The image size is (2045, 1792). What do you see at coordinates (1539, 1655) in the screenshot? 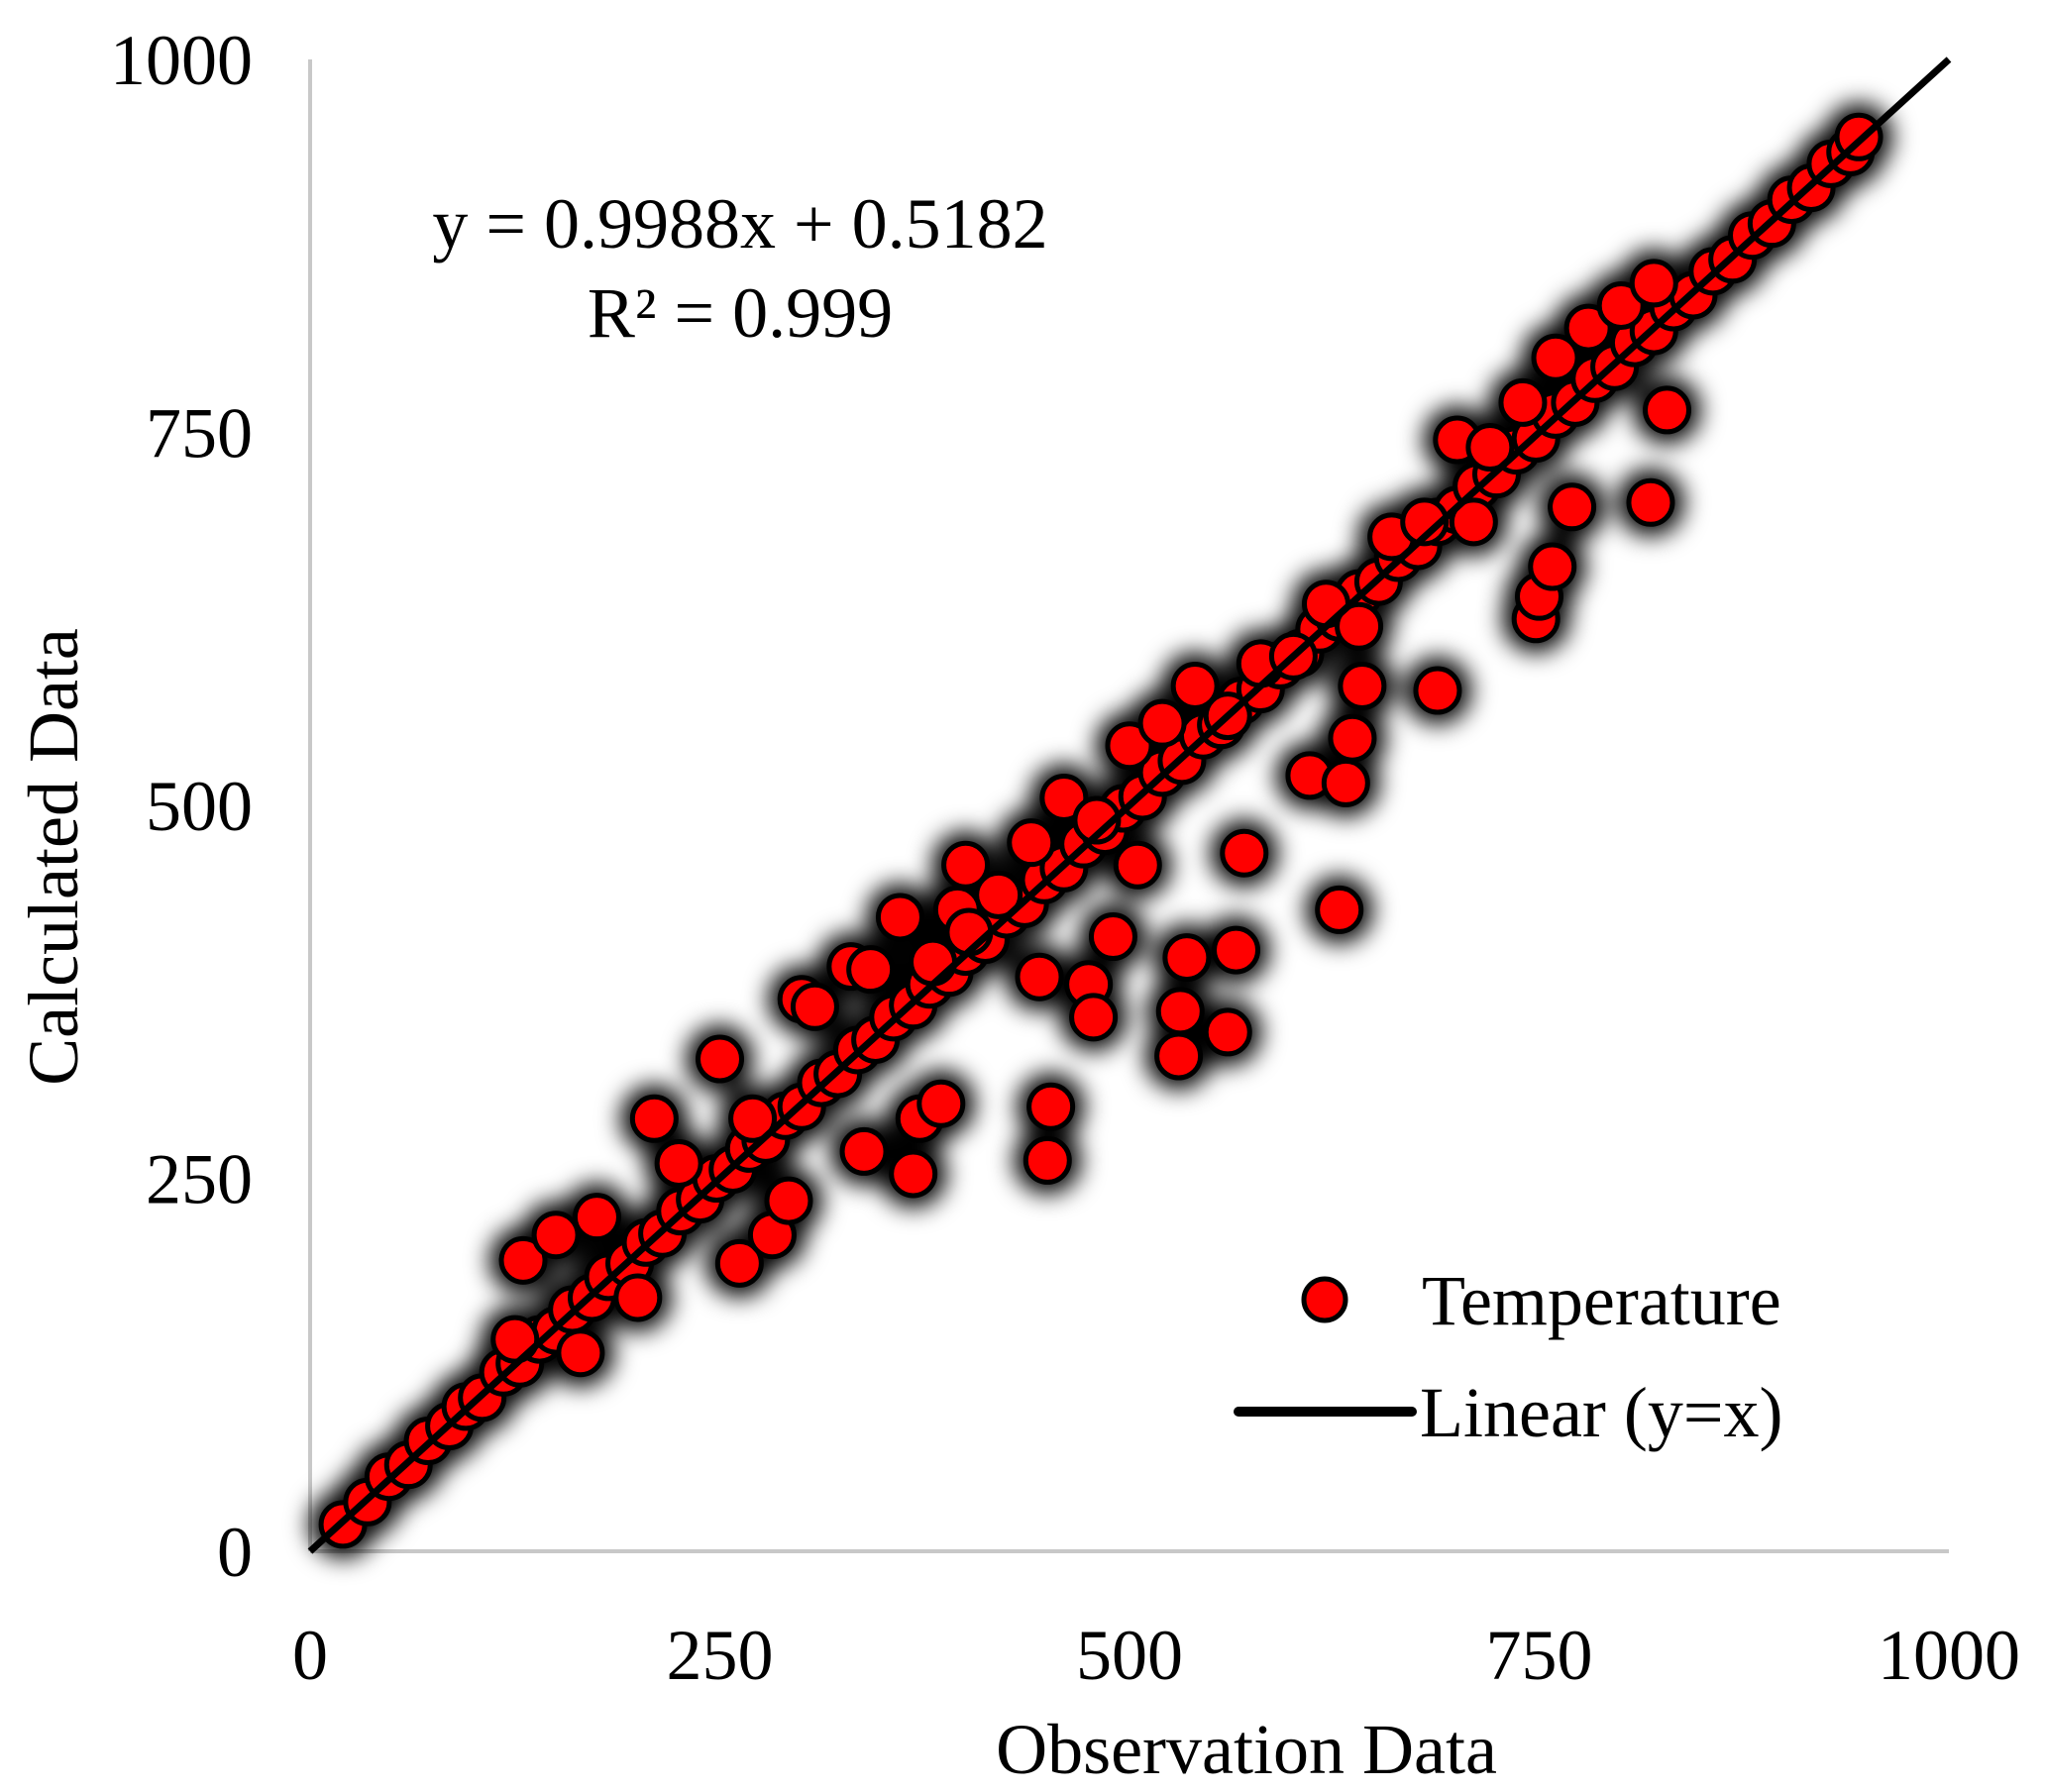
I see `x-tick-label: 750` at bounding box center [1539, 1655].